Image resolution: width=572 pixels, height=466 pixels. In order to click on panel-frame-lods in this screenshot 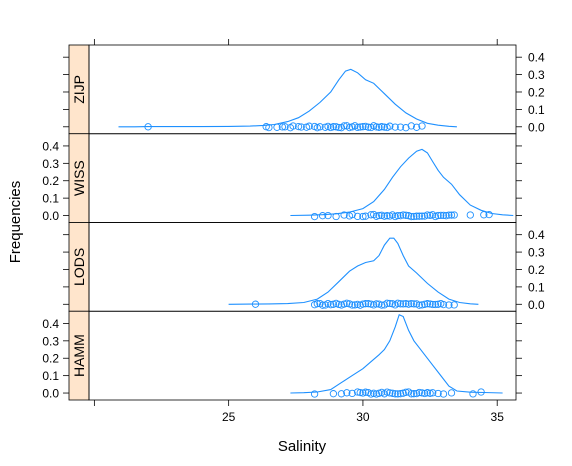, I will do `click(302, 267)`.